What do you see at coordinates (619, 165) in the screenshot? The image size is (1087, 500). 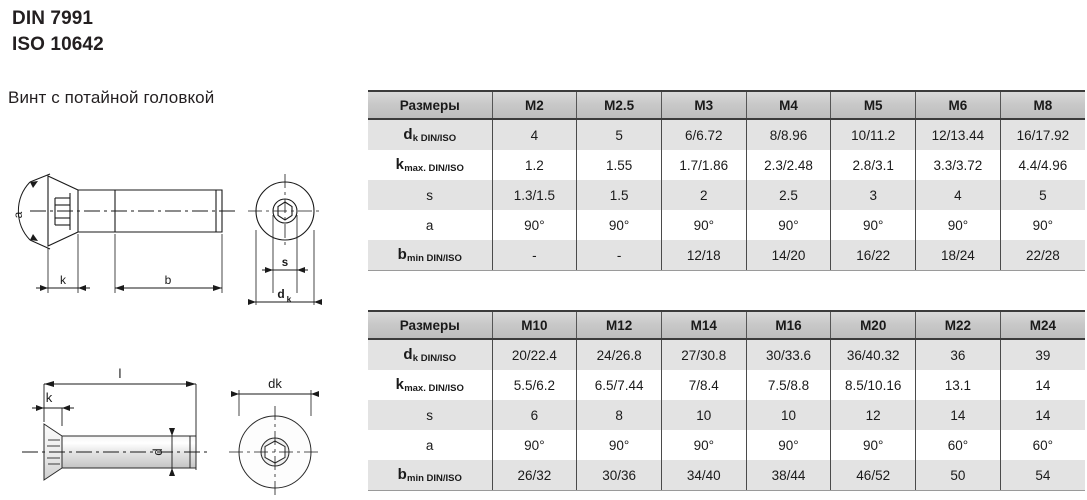 I see `cell-value: 1.55` at bounding box center [619, 165].